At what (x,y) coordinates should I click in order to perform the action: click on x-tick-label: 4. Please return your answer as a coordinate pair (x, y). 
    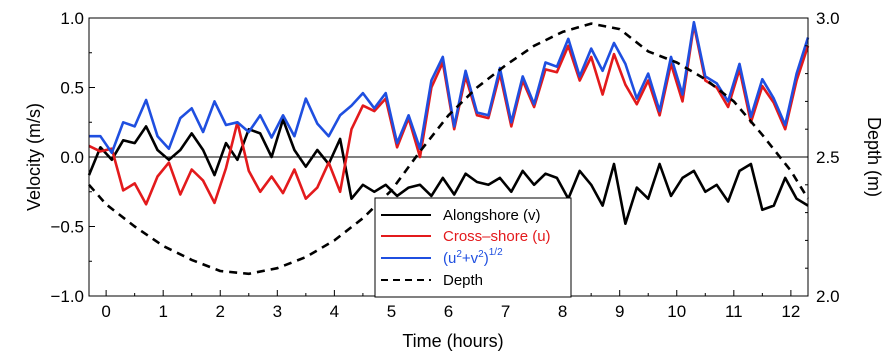
    Looking at the image, I should click on (334, 311).